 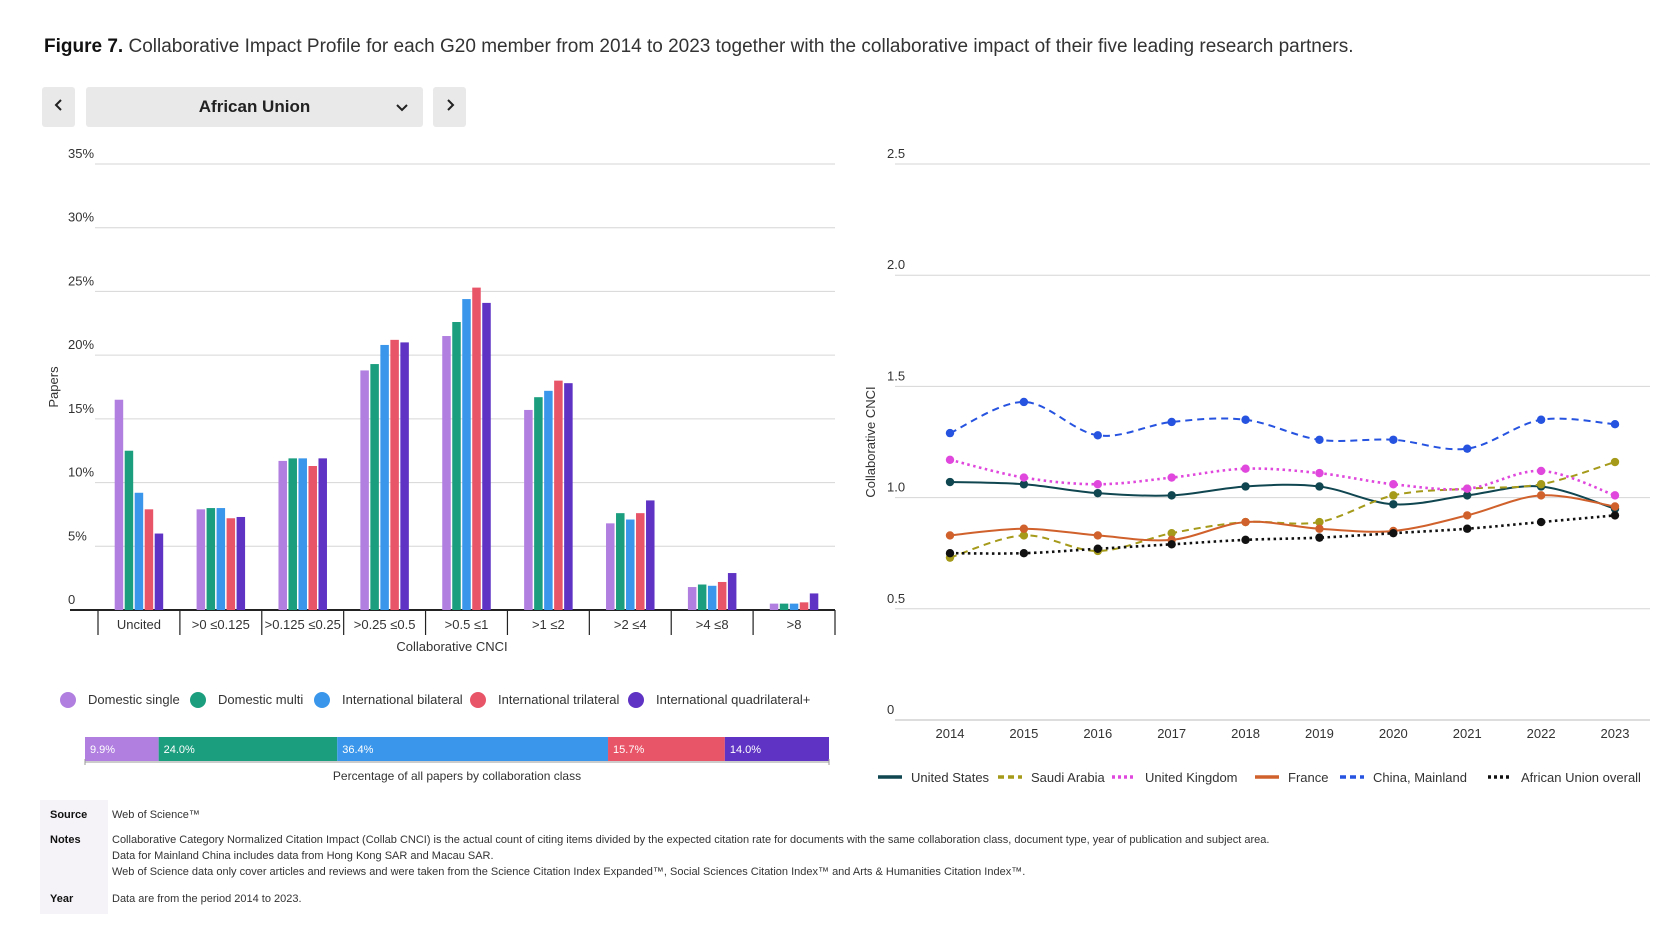 I want to click on chevron-left-icon, so click(x=59, y=107).